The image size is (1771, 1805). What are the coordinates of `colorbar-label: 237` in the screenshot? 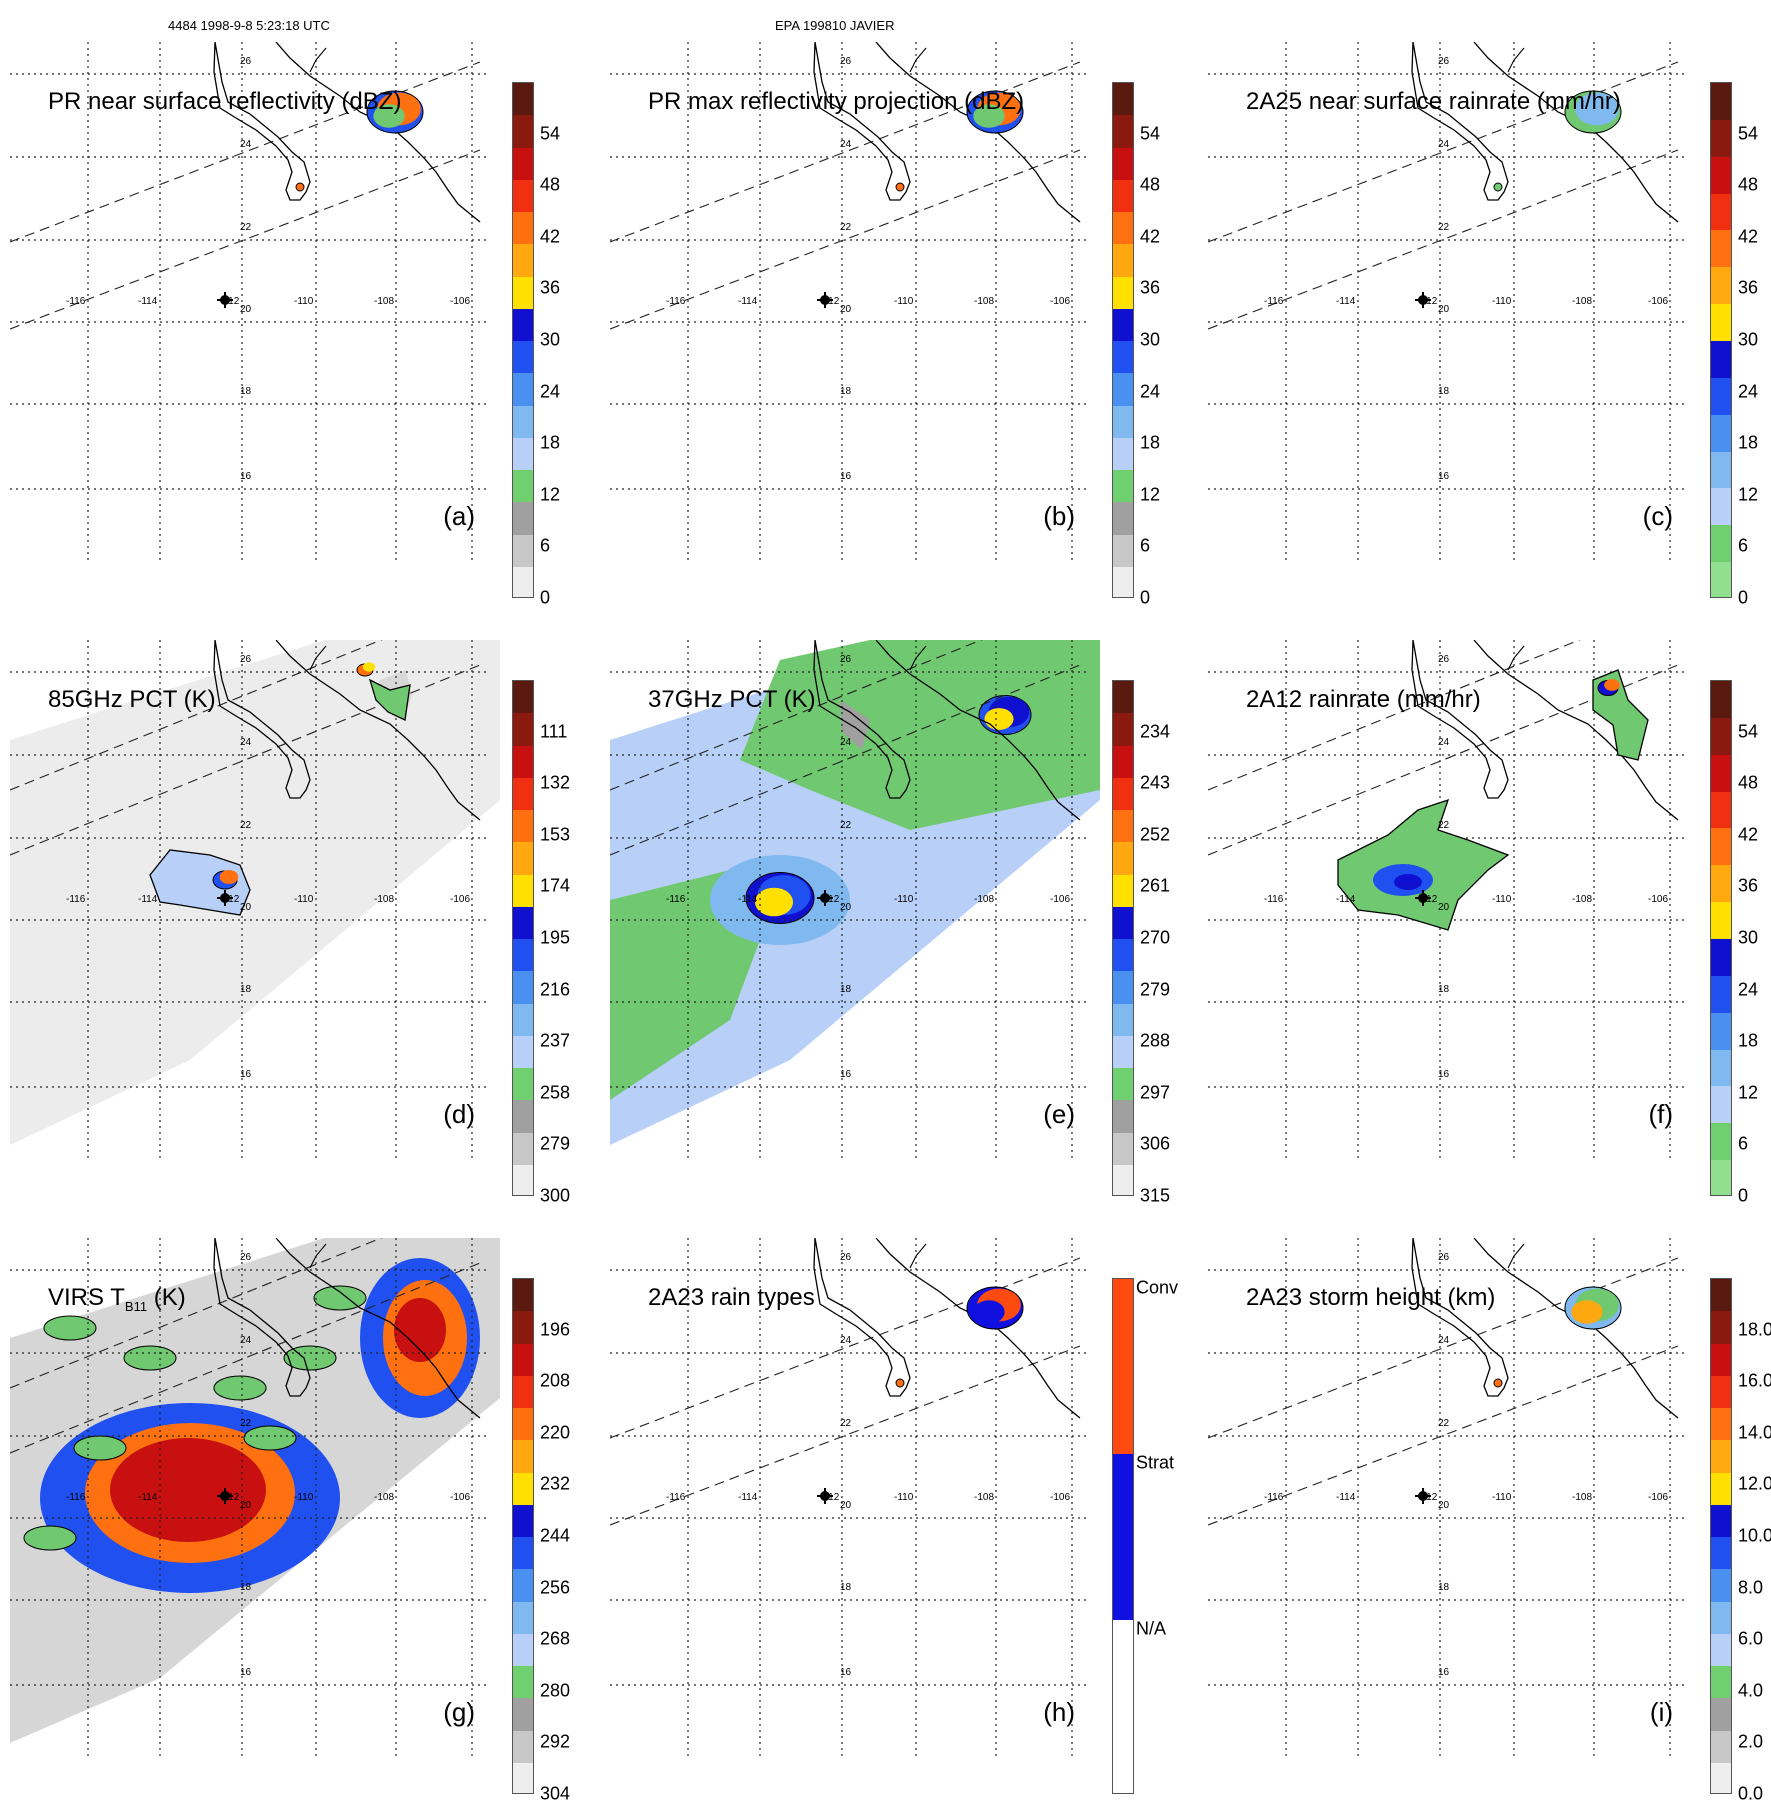 It's located at (555, 1040).